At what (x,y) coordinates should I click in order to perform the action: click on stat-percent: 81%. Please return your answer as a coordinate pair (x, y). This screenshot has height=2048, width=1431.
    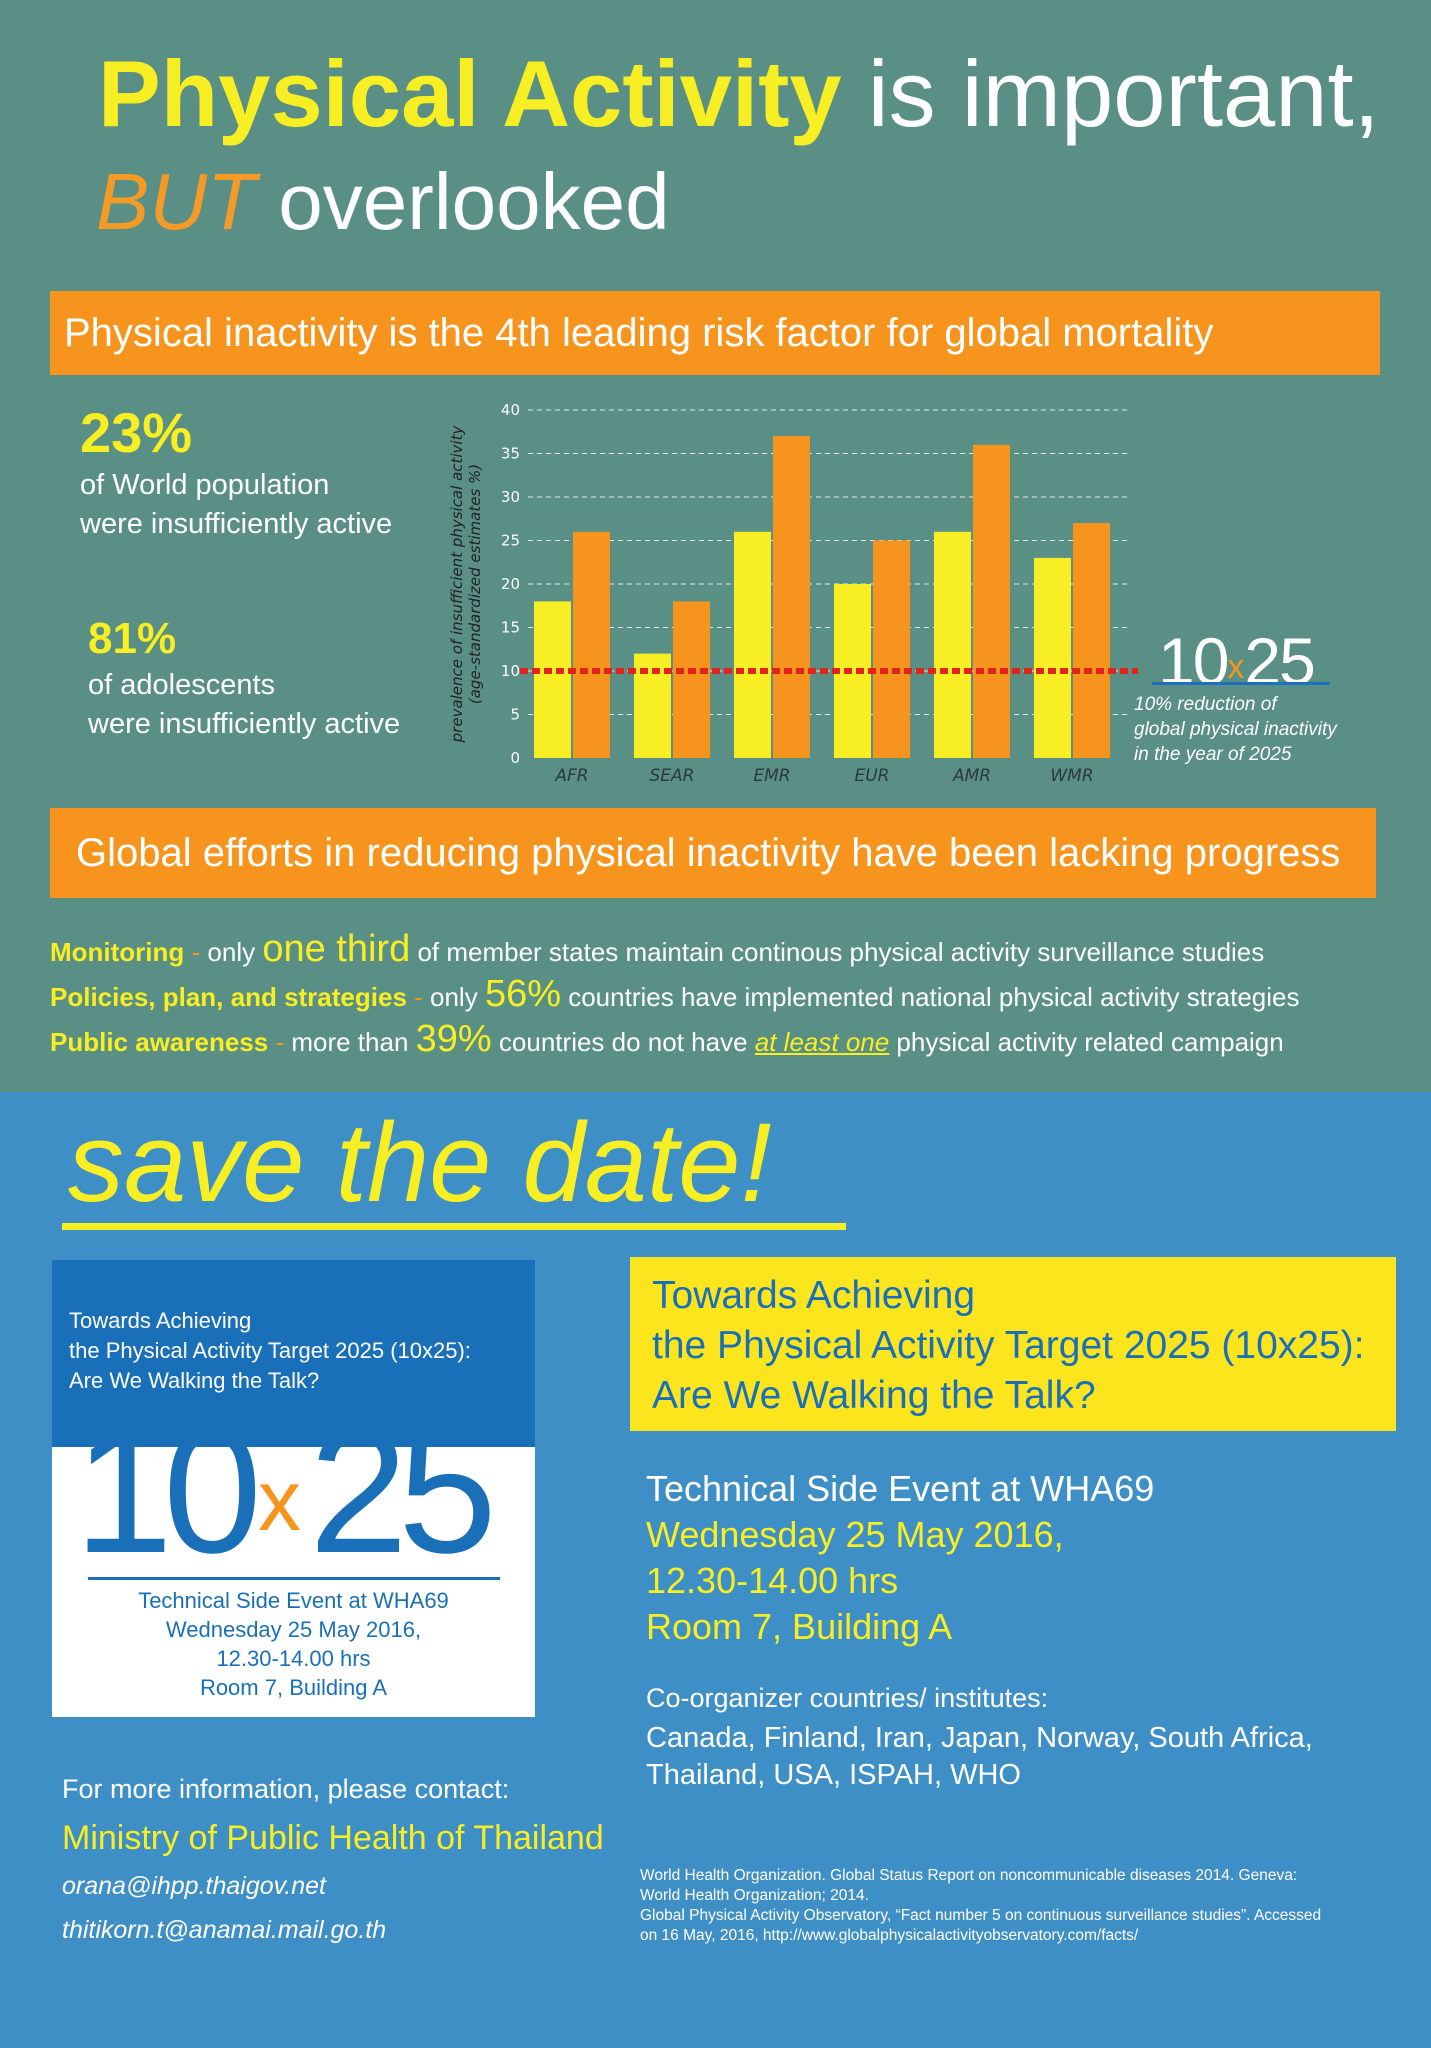
    Looking at the image, I should click on (132, 638).